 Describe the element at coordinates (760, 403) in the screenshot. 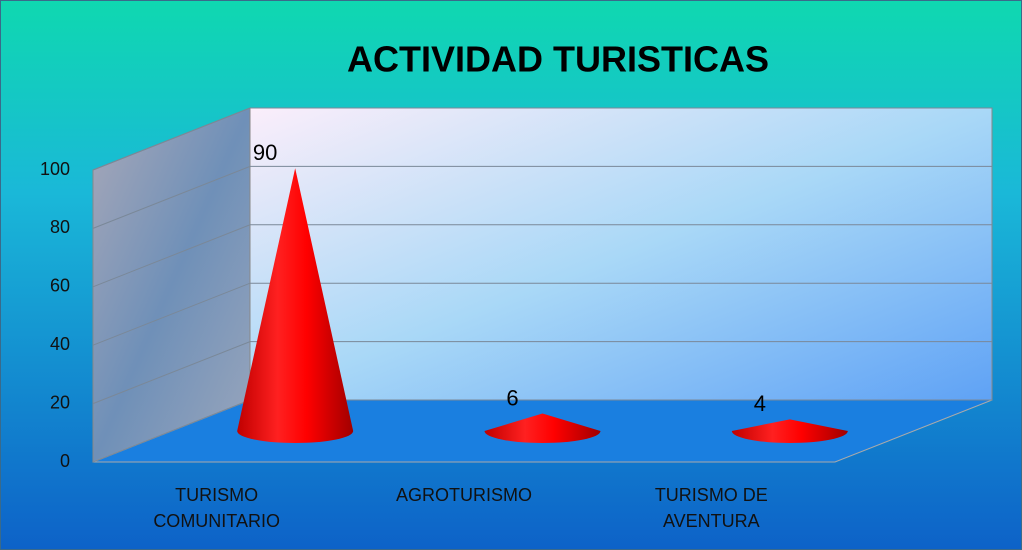

I see `value-label: 4` at that location.